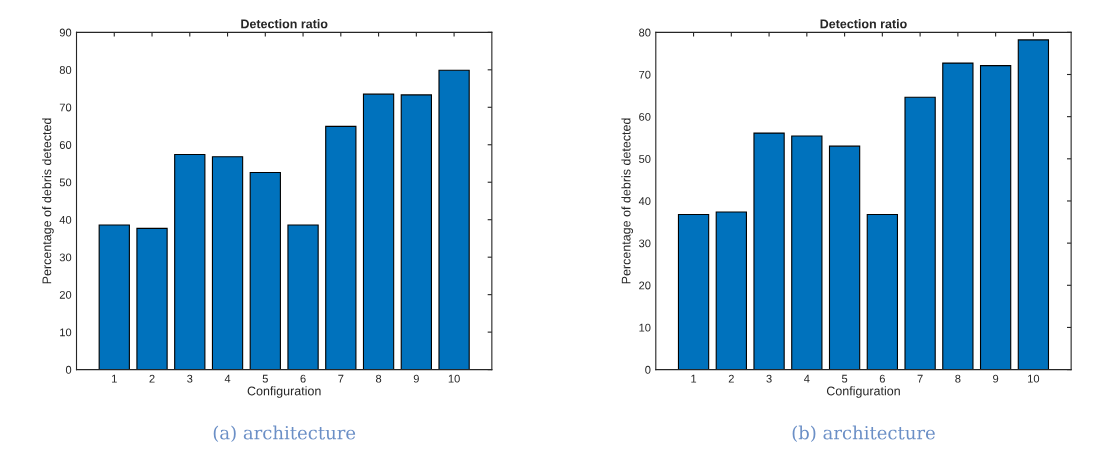 The image size is (1093, 462). I want to click on text: (b) architecture, so click(863, 434).